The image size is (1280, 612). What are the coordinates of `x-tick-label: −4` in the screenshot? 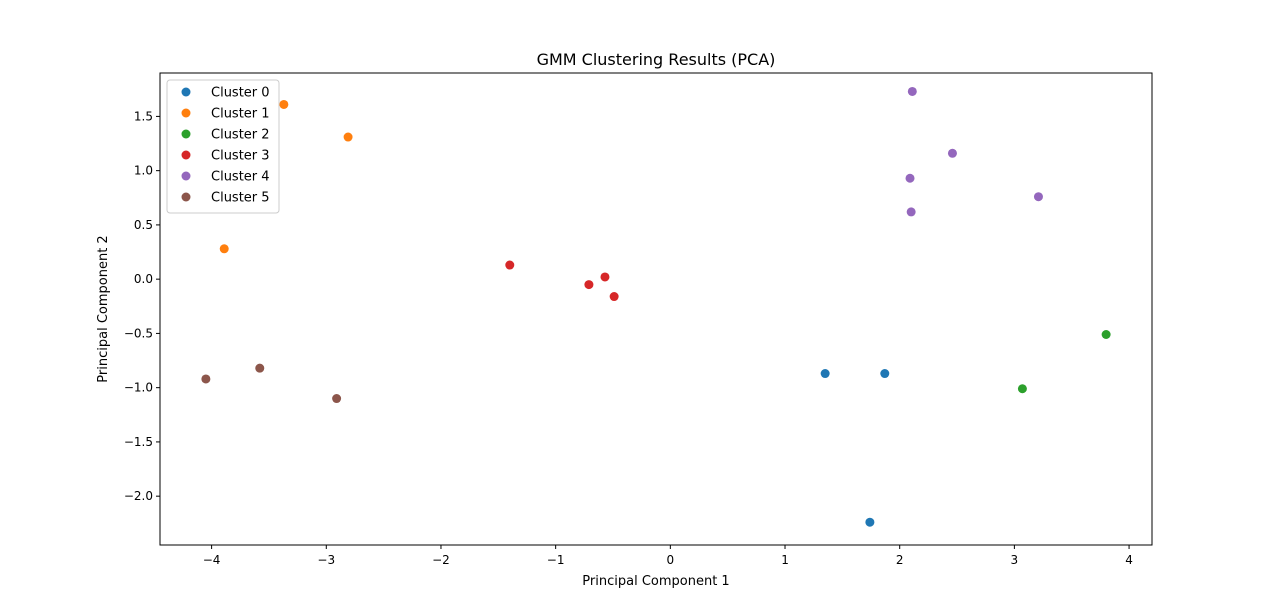 It's located at (212, 560).